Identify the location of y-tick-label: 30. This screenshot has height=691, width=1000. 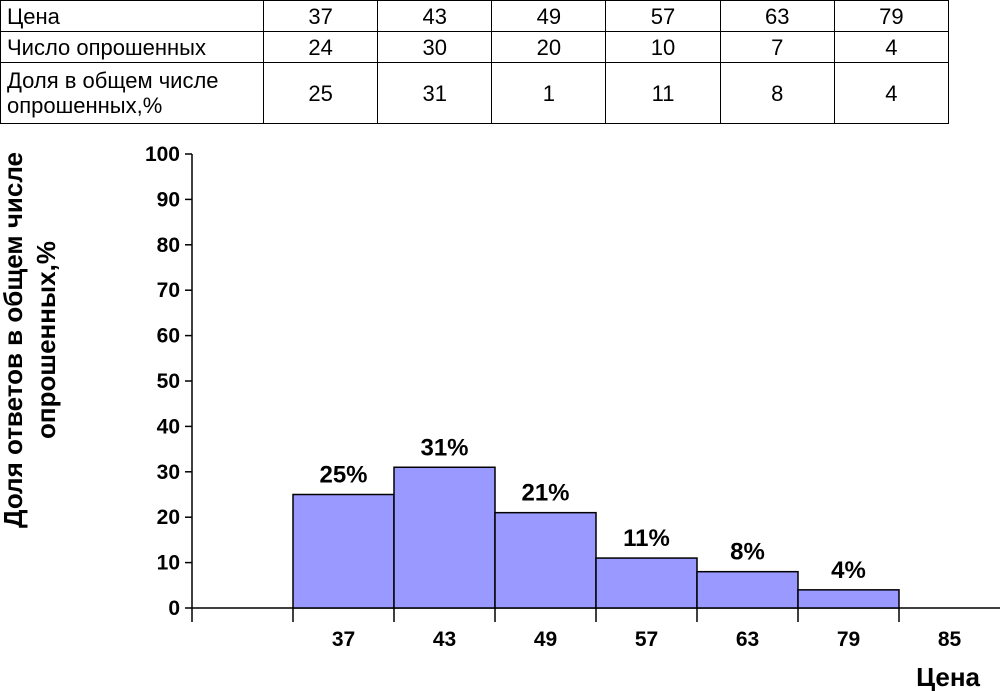
(168, 472).